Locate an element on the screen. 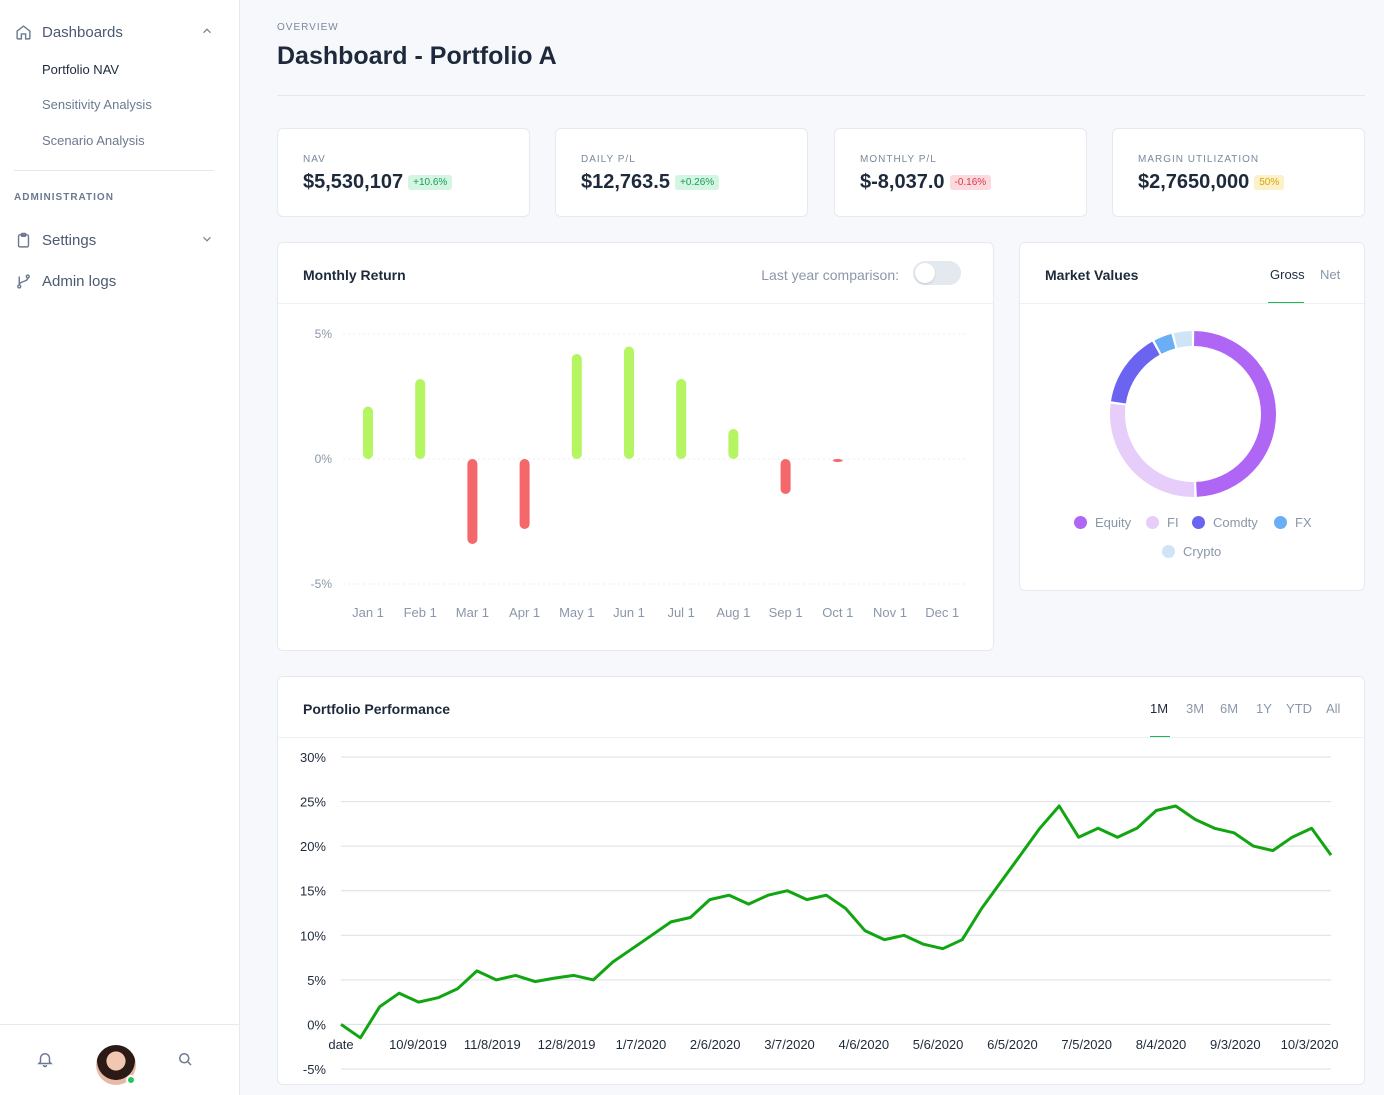 This screenshot has height=1095, width=1384. sidebar-item-portfolio-nav: Portfolio NAV is located at coordinates (81, 69).